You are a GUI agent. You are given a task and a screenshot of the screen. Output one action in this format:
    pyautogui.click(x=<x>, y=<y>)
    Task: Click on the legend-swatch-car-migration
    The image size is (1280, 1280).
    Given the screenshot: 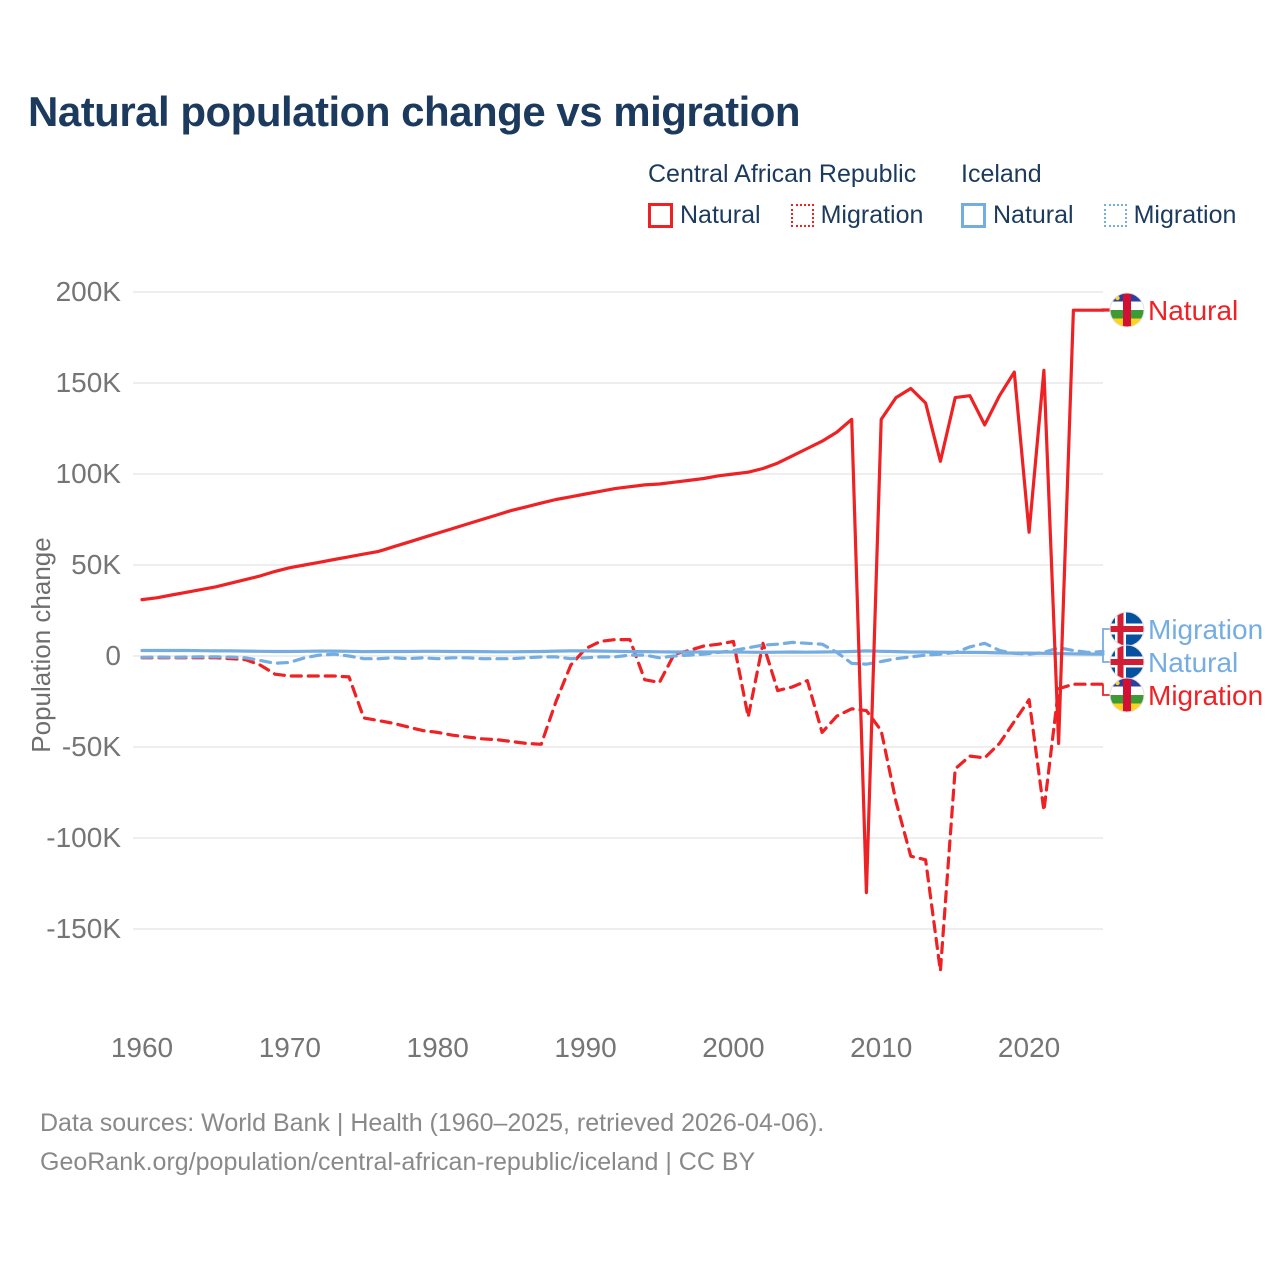 What is the action you would take?
    pyautogui.click(x=802, y=215)
    